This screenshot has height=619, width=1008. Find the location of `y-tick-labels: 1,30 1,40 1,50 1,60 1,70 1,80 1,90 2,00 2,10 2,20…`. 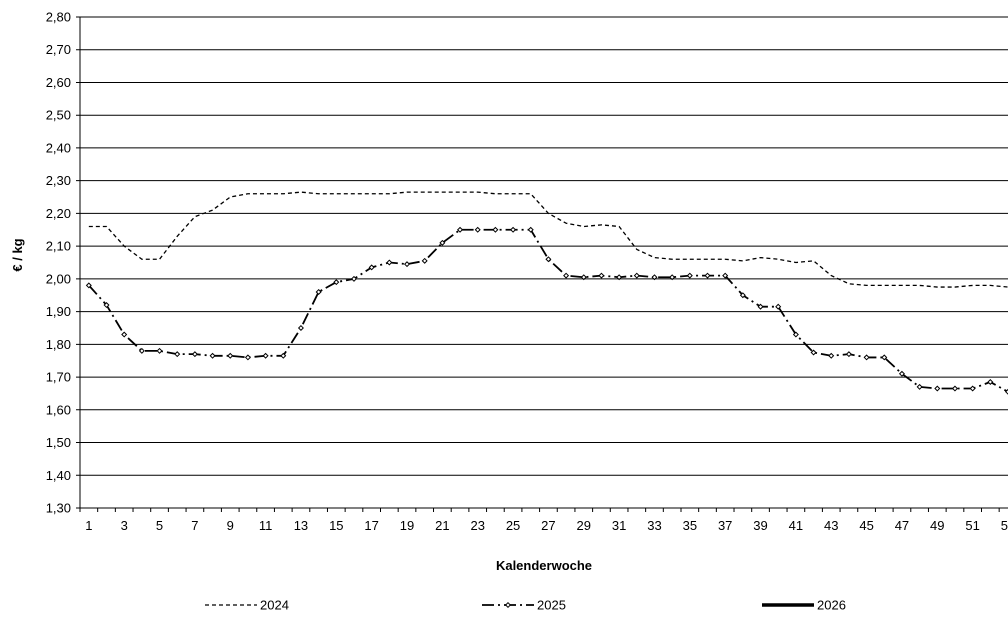

y-tick-labels: 1,30 1,40 1,50 1,60 1,70 1,80 1,90 2,00 2,10 2,20… is located at coordinates (58, 263).